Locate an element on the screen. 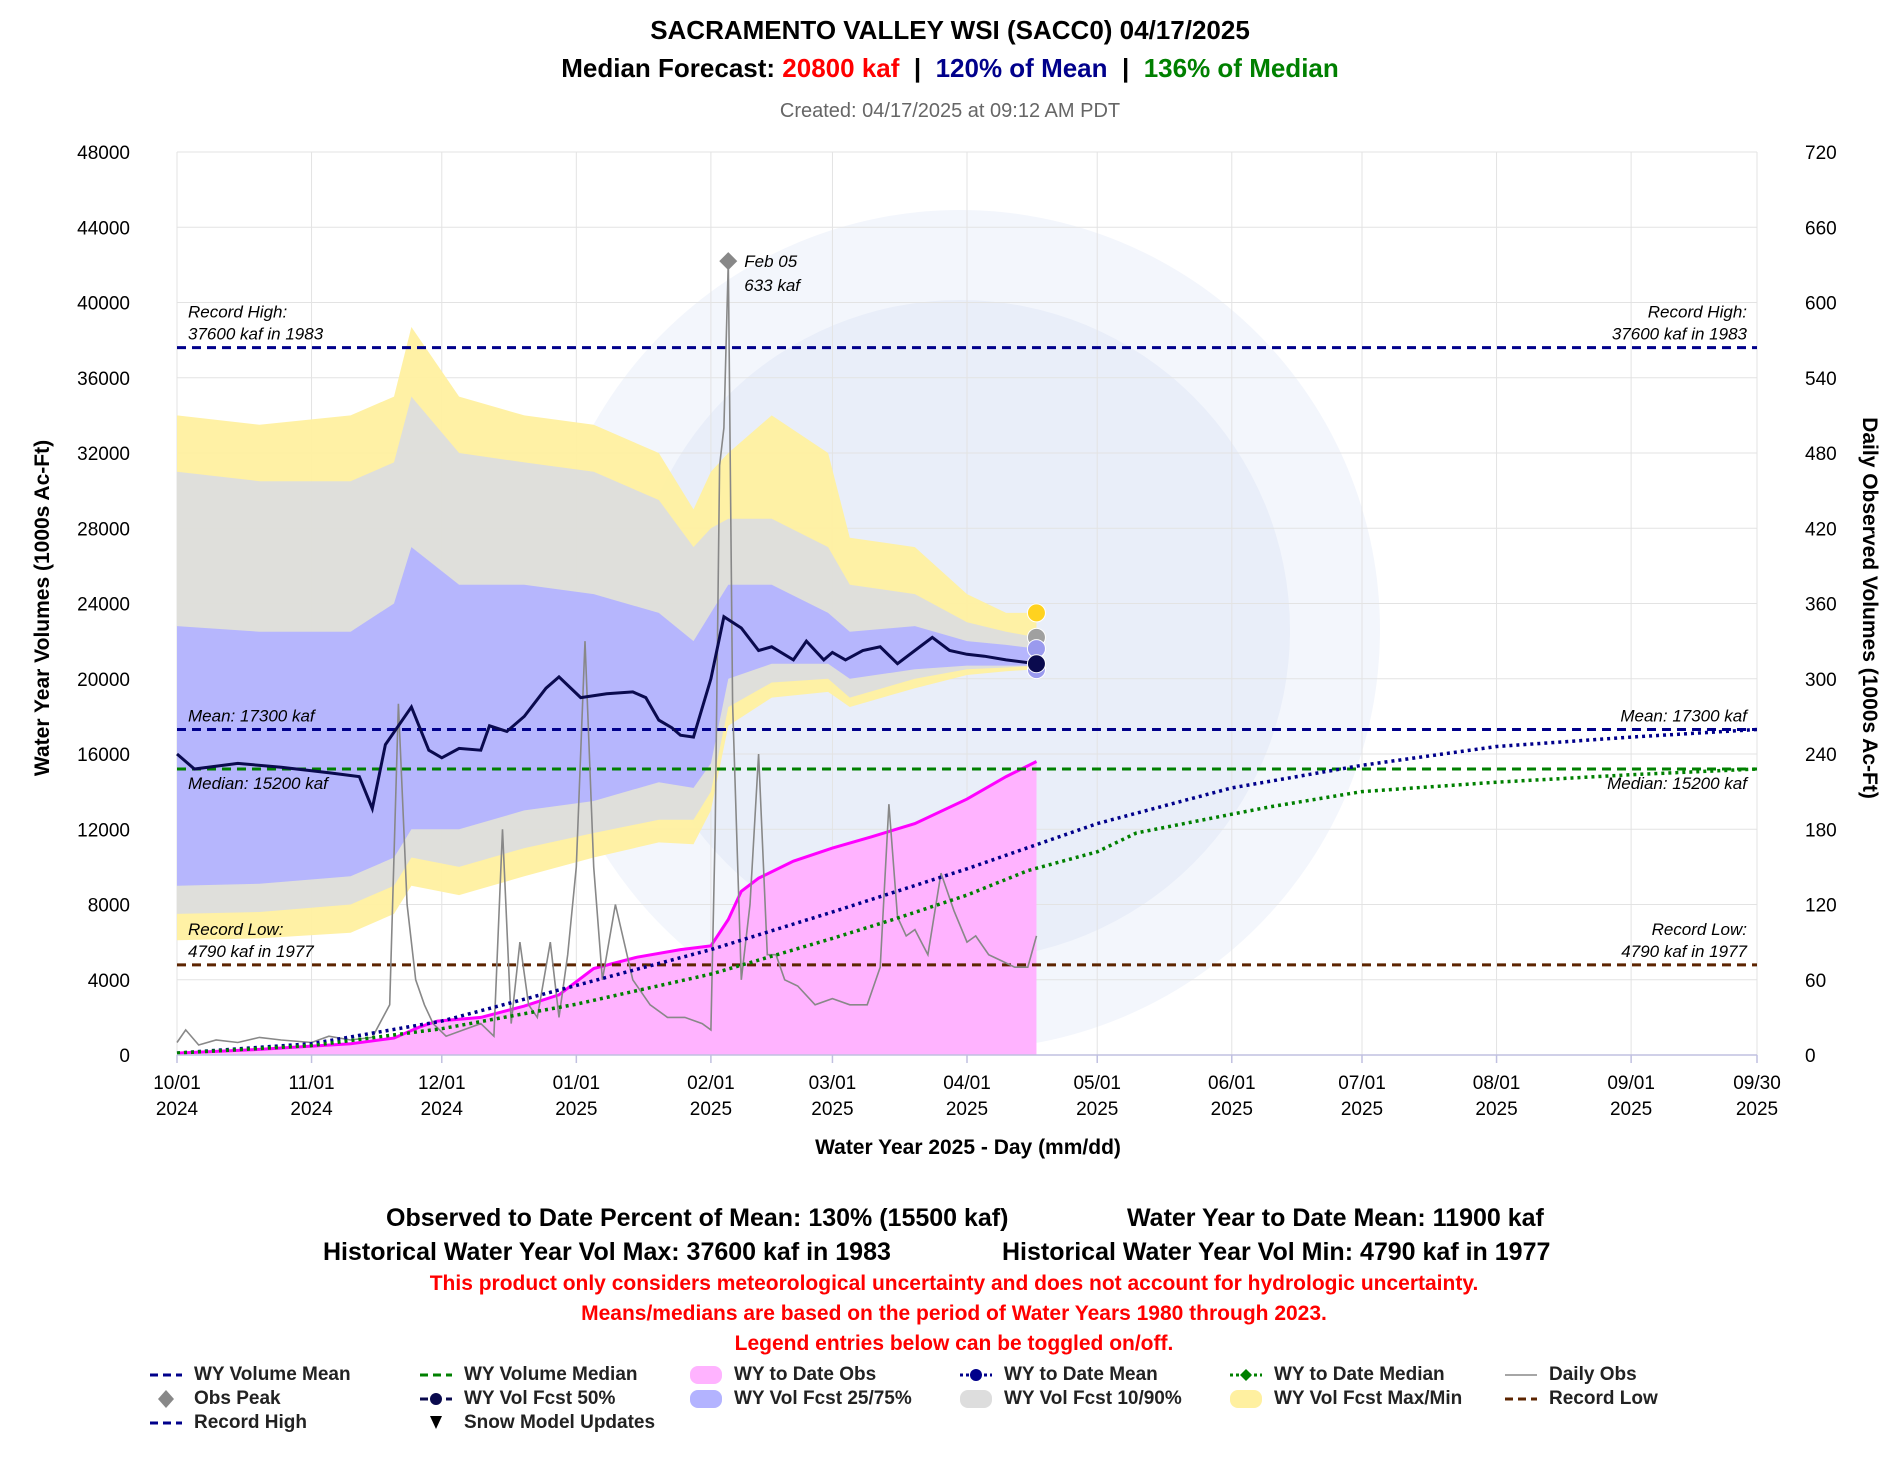 This screenshot has height=1470, width=1900. x-tick-label: 06/01 is located at coordinates (1232, 1083).